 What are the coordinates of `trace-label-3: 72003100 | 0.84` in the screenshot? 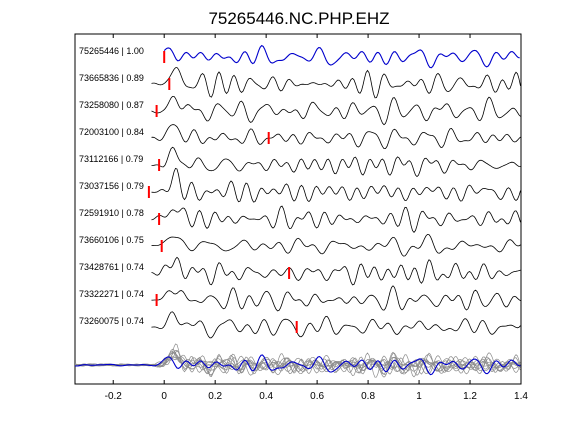 It's located at (111, 132).